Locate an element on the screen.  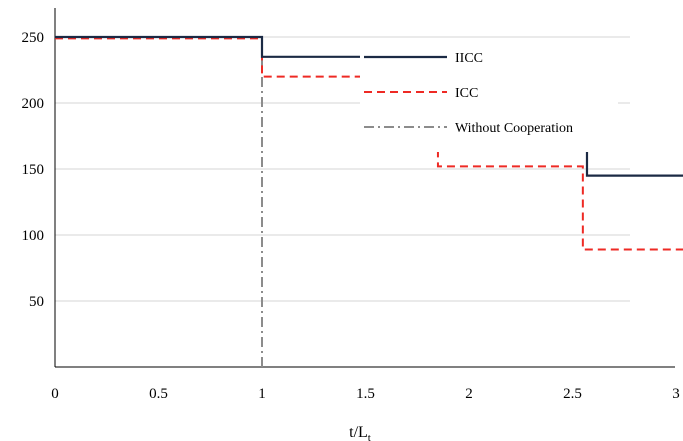
x-tick-label: 2.5 is located at coordinates (572, 394).